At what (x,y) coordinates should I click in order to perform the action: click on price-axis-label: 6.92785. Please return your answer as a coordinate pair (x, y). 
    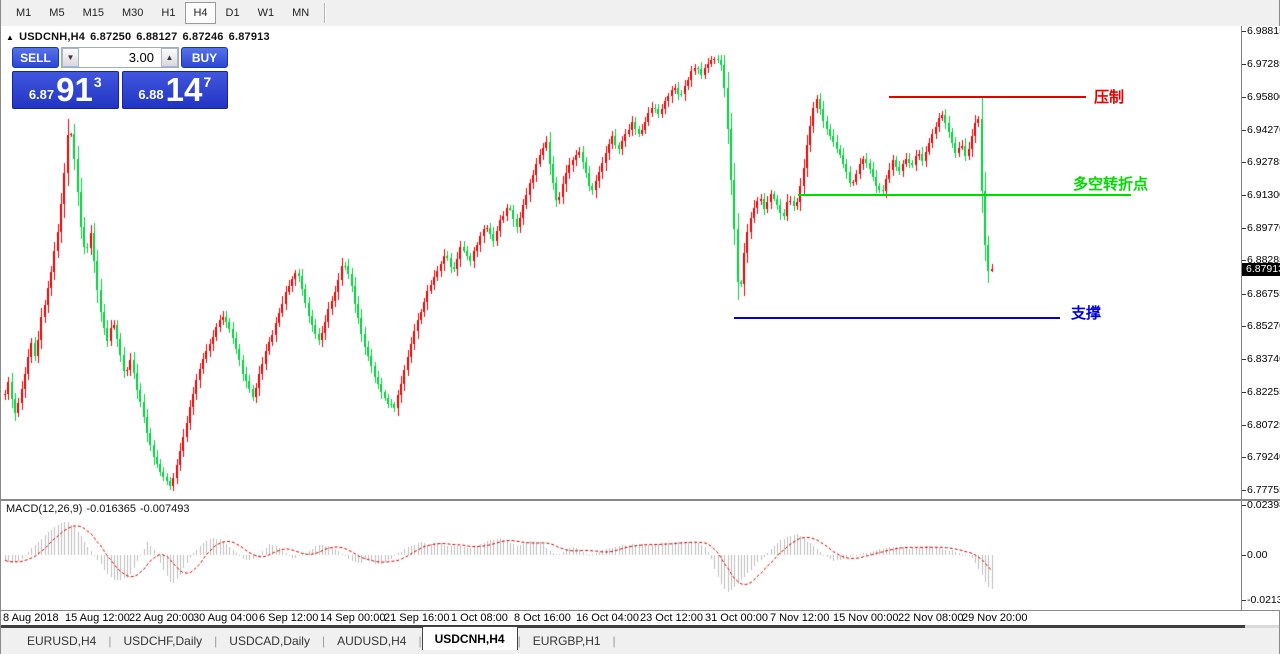
    Looking at the image, I should click on (1263, 162).